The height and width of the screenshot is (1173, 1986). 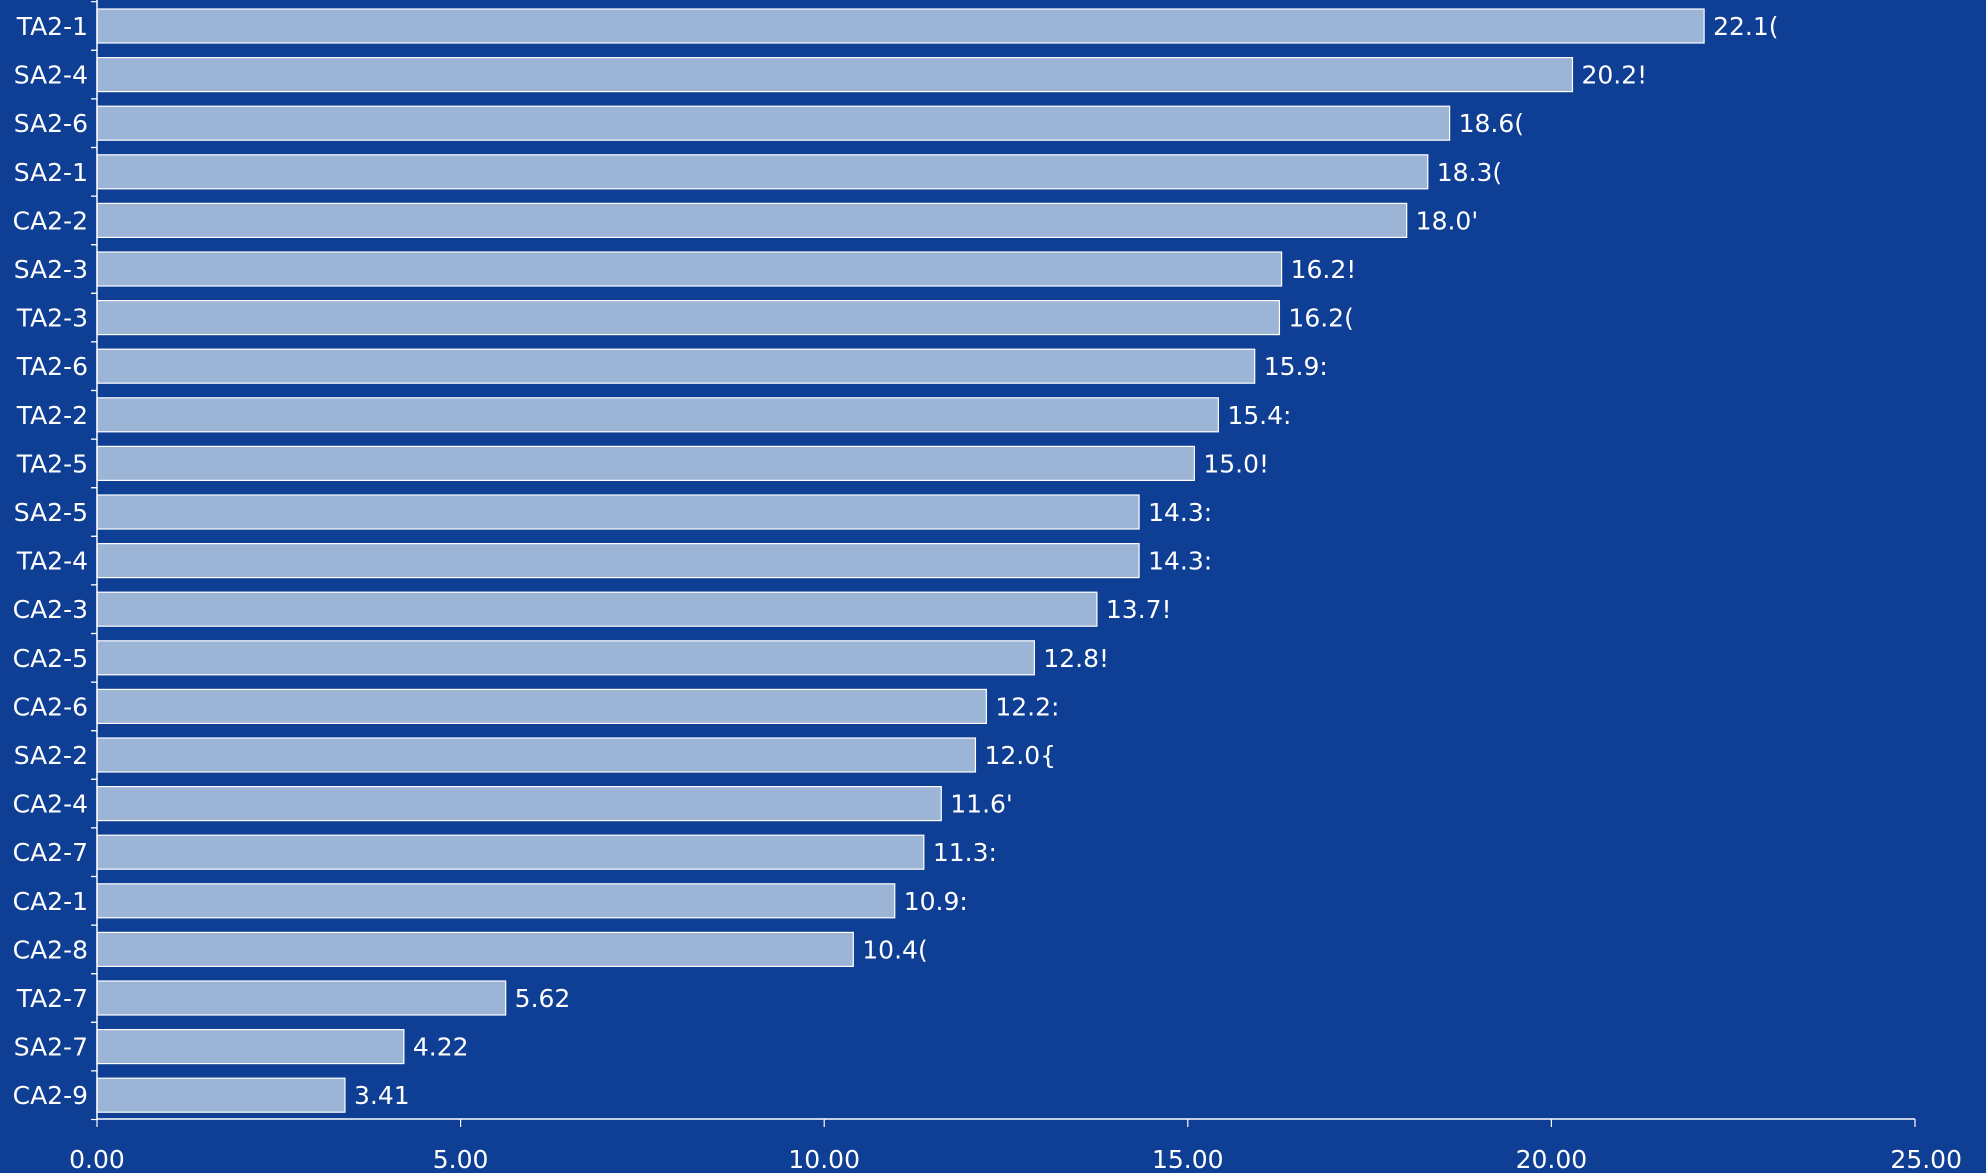 I want to click on value-label: 5.62, so click(x=543, y=998).